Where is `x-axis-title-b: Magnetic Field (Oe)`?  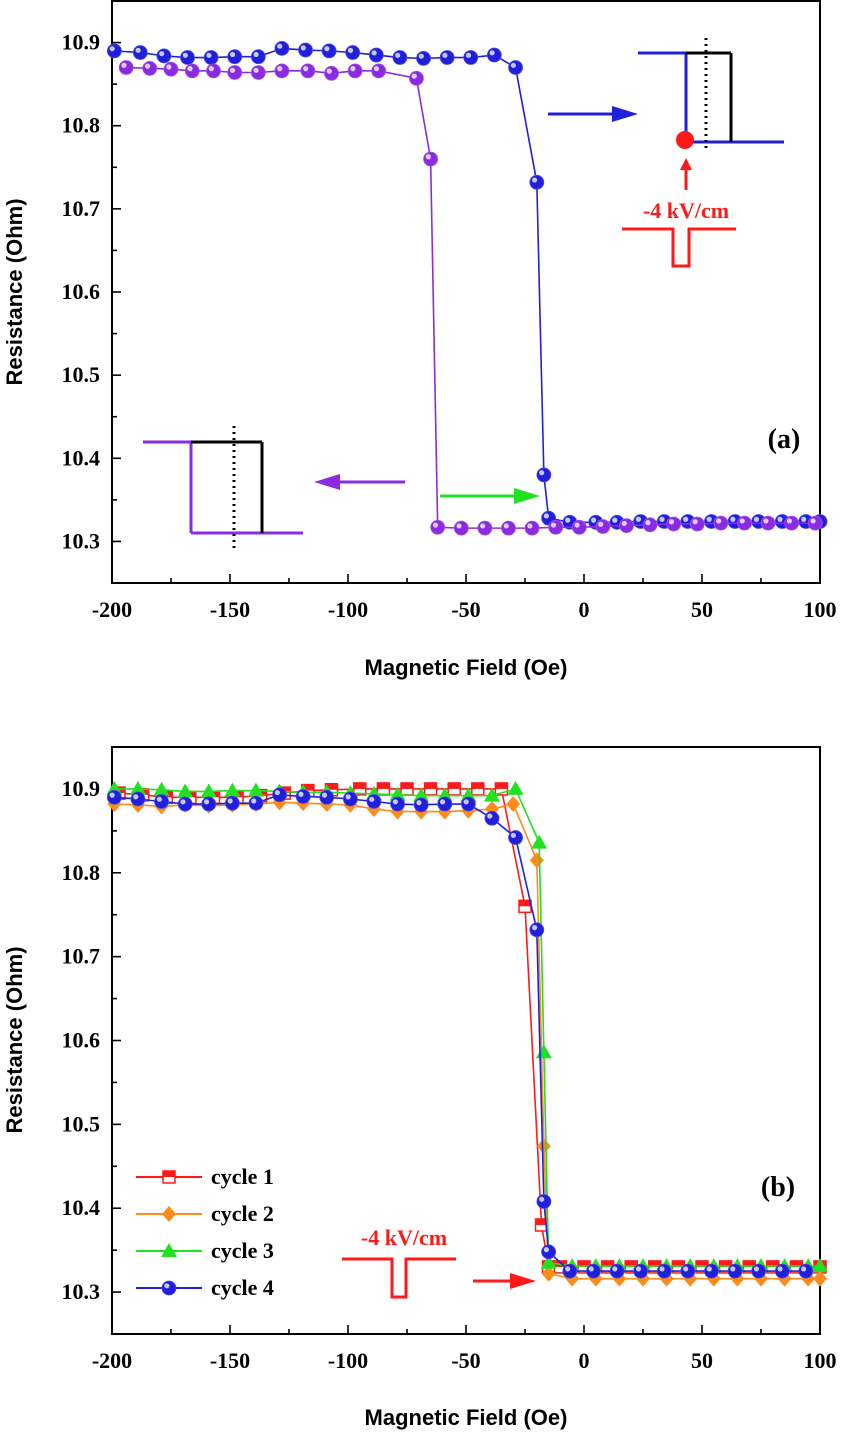
x-axis-title-b: Magnetic Field (Oe) is located at coordinates (466, 1417).